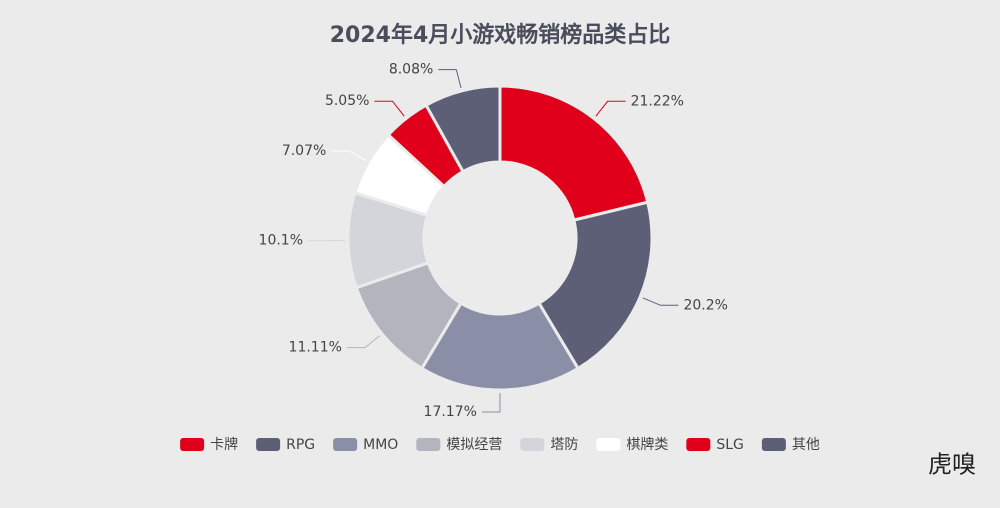 This screenshot has height=508, width=1000. Describe the element at coordinates (952, 465) in the screenshot. I see `watermark: 虎嗅` at that location.